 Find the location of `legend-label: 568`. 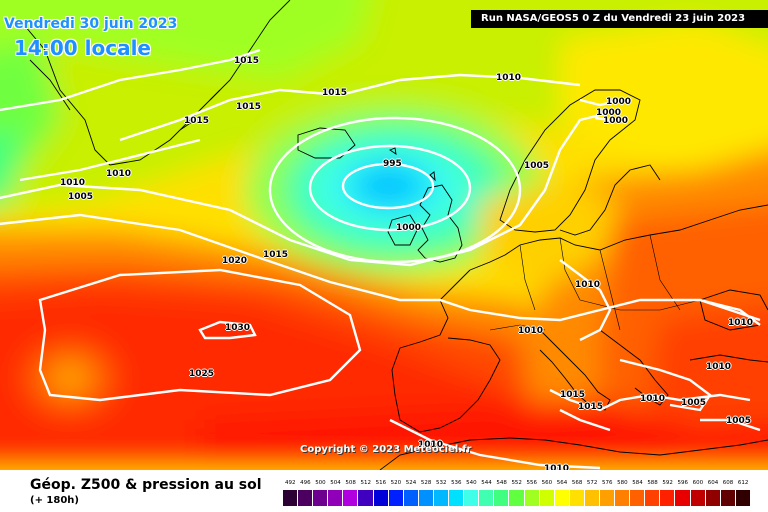

legend-label: 568 is located at coordinates (577, 483).